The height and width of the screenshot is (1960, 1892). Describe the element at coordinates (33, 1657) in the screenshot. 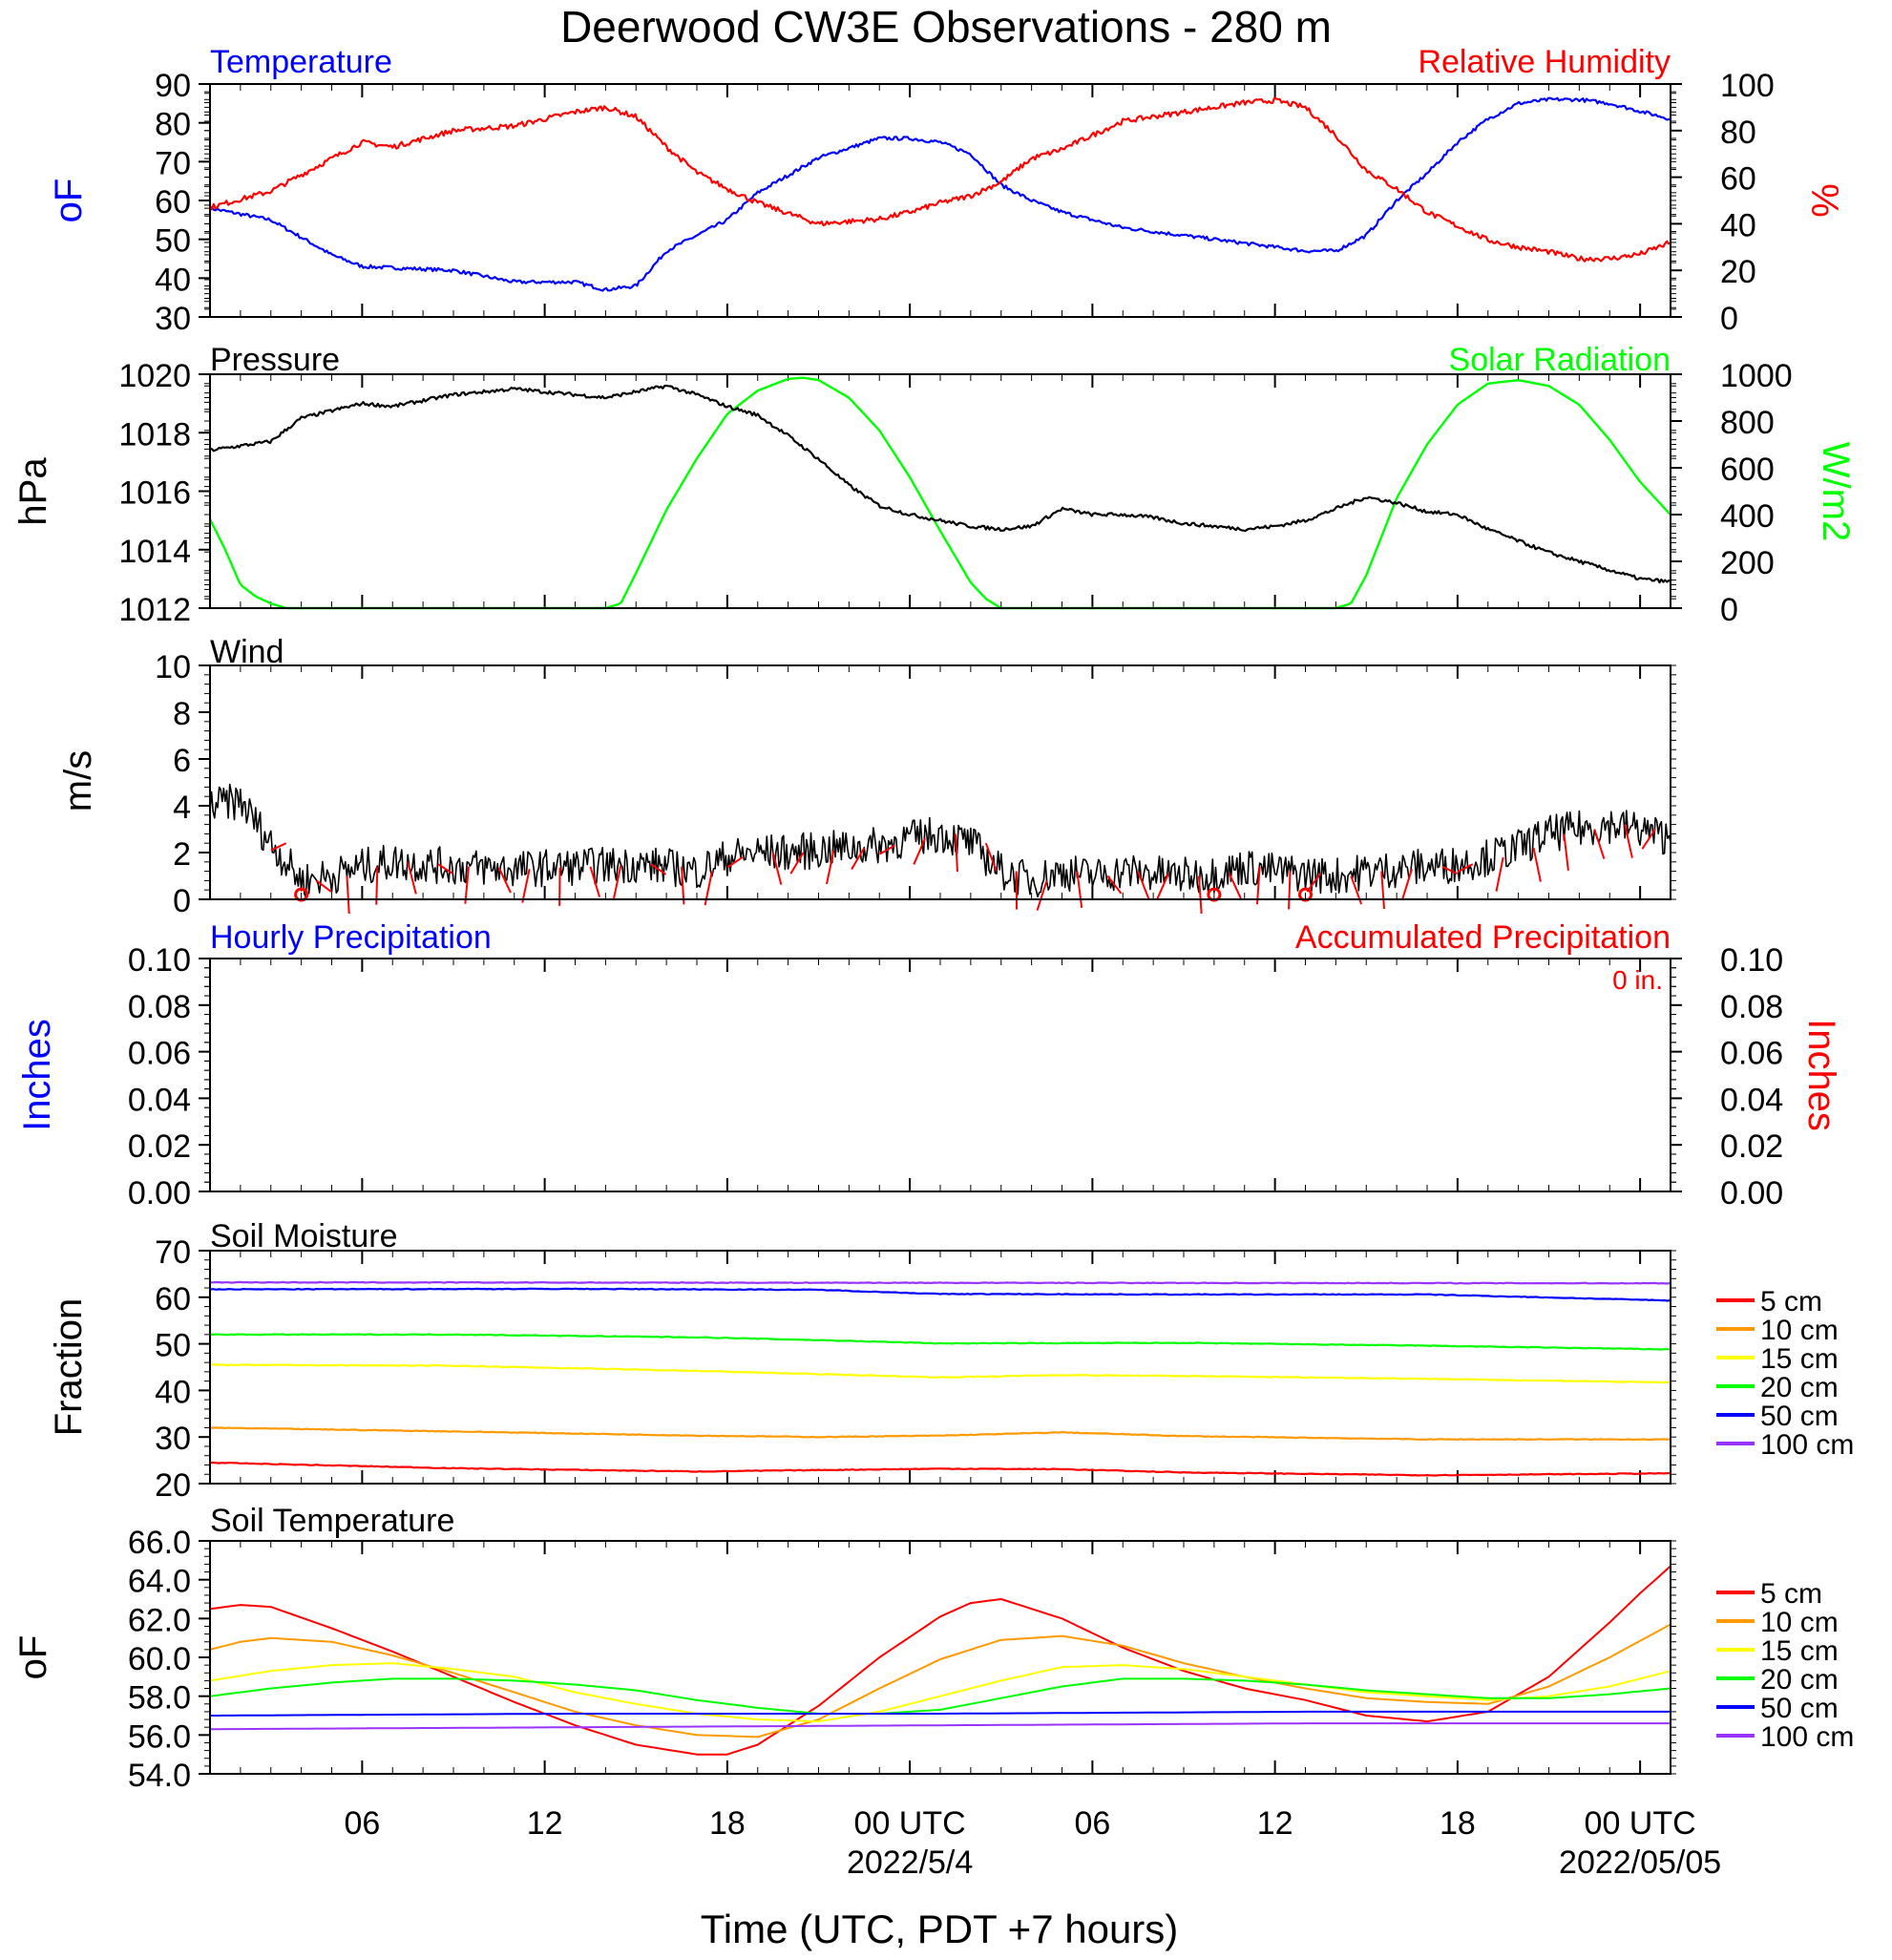

I see `soil-temperature-unit: oF` at that location.